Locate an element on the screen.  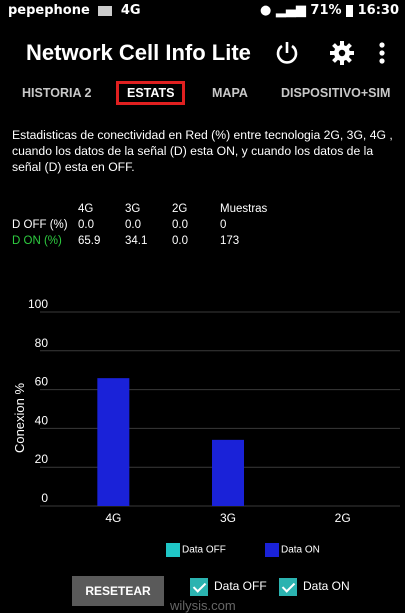
tab-bar: HISTORIA 2 ESTATS MAPA DISPOSITIVO+SIM is located at coordinates (202, 98).